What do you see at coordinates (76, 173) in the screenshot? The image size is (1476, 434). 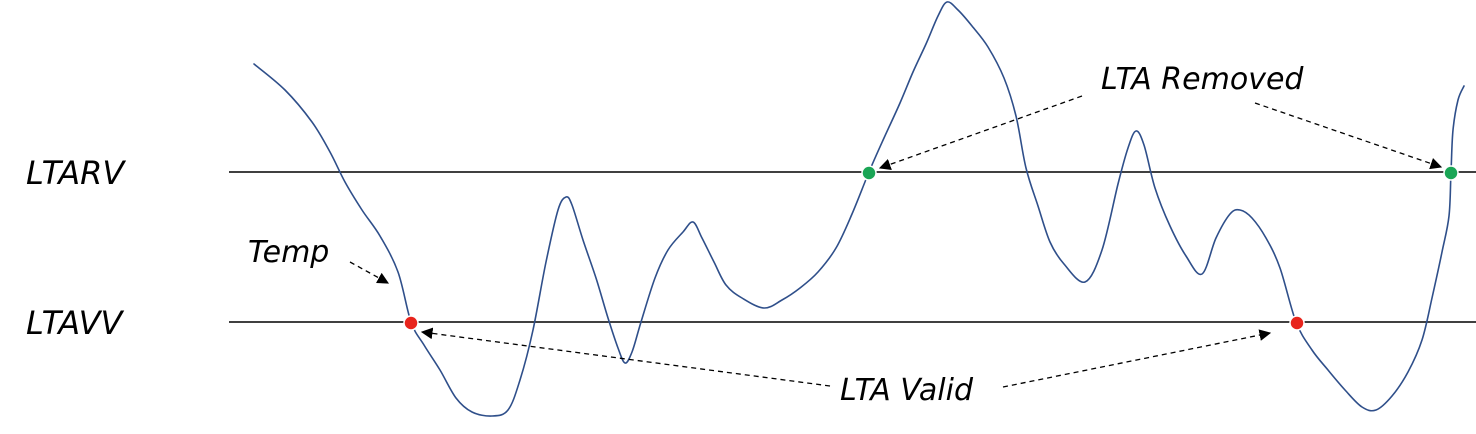 I see `ltarv-label: LTARV` at bounding box center [76, 173].